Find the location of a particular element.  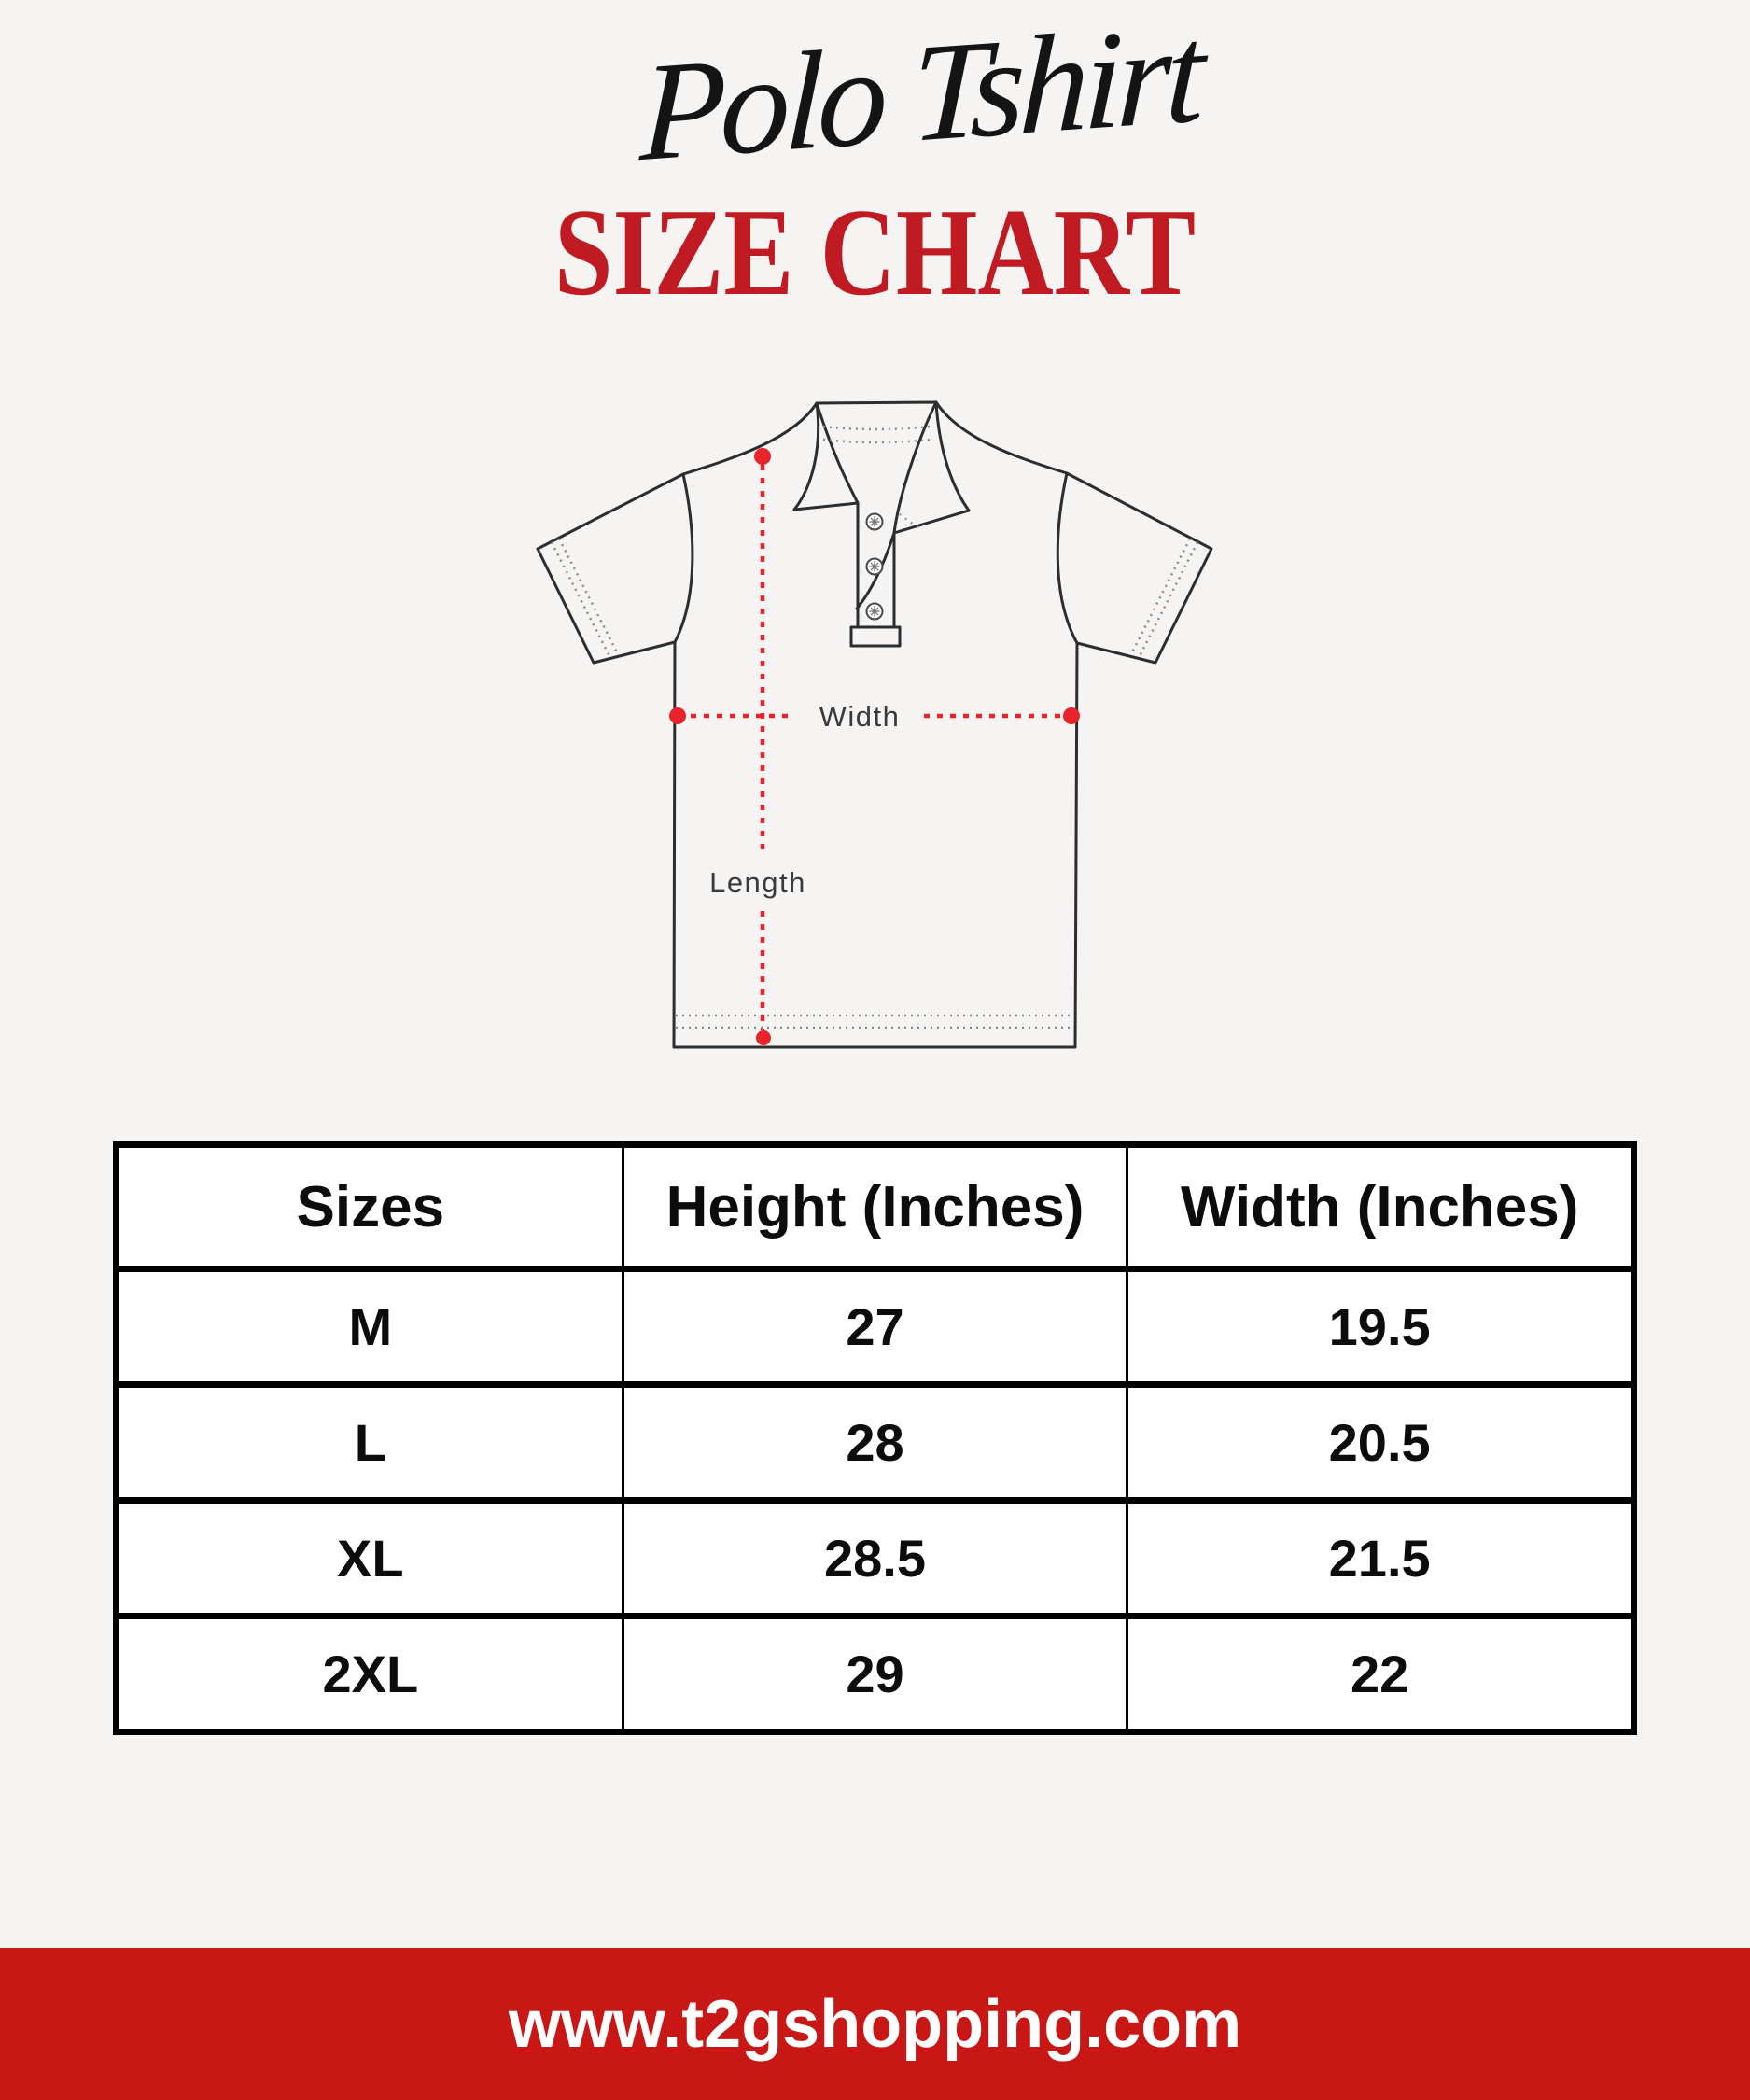

cell-size: L is located at coordinates (369, 1442).